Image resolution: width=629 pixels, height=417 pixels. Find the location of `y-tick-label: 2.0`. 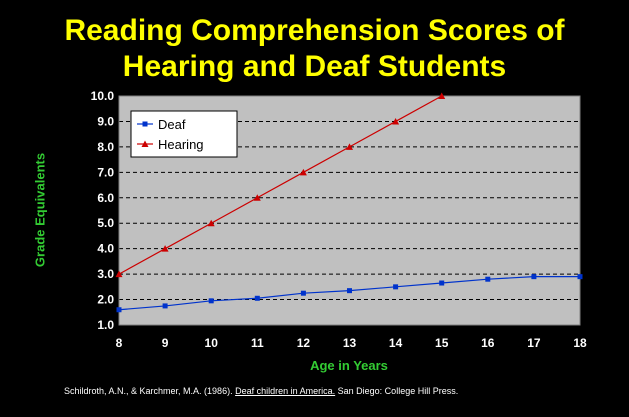

y-tick-label: 2.0 is located at coordinates (105, 300).